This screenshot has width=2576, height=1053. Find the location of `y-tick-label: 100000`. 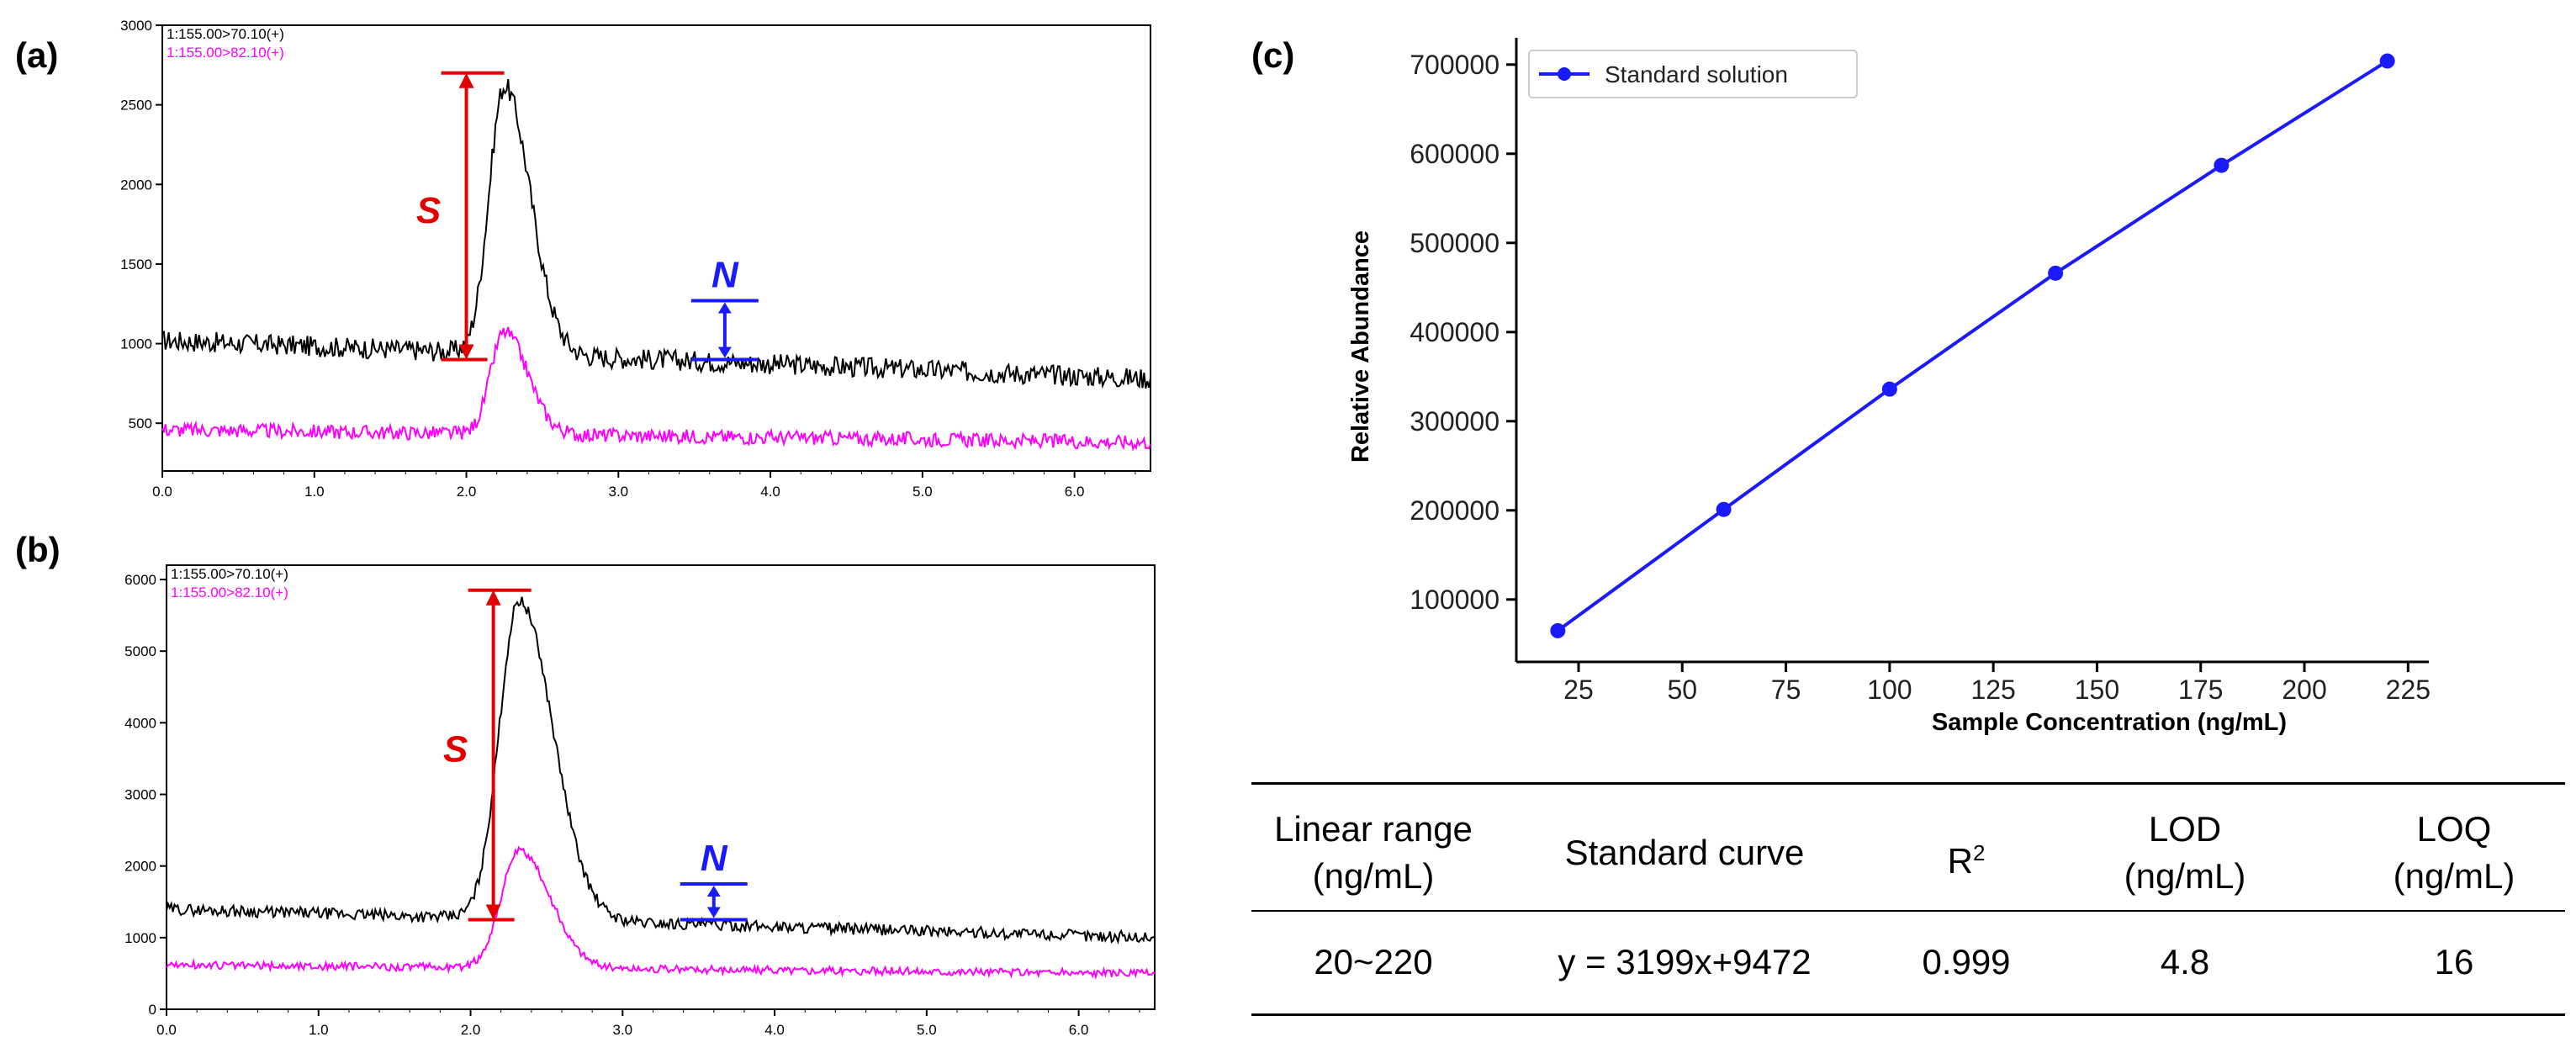

y-tick-label: 100000 is located at coordinates (1455, 600).